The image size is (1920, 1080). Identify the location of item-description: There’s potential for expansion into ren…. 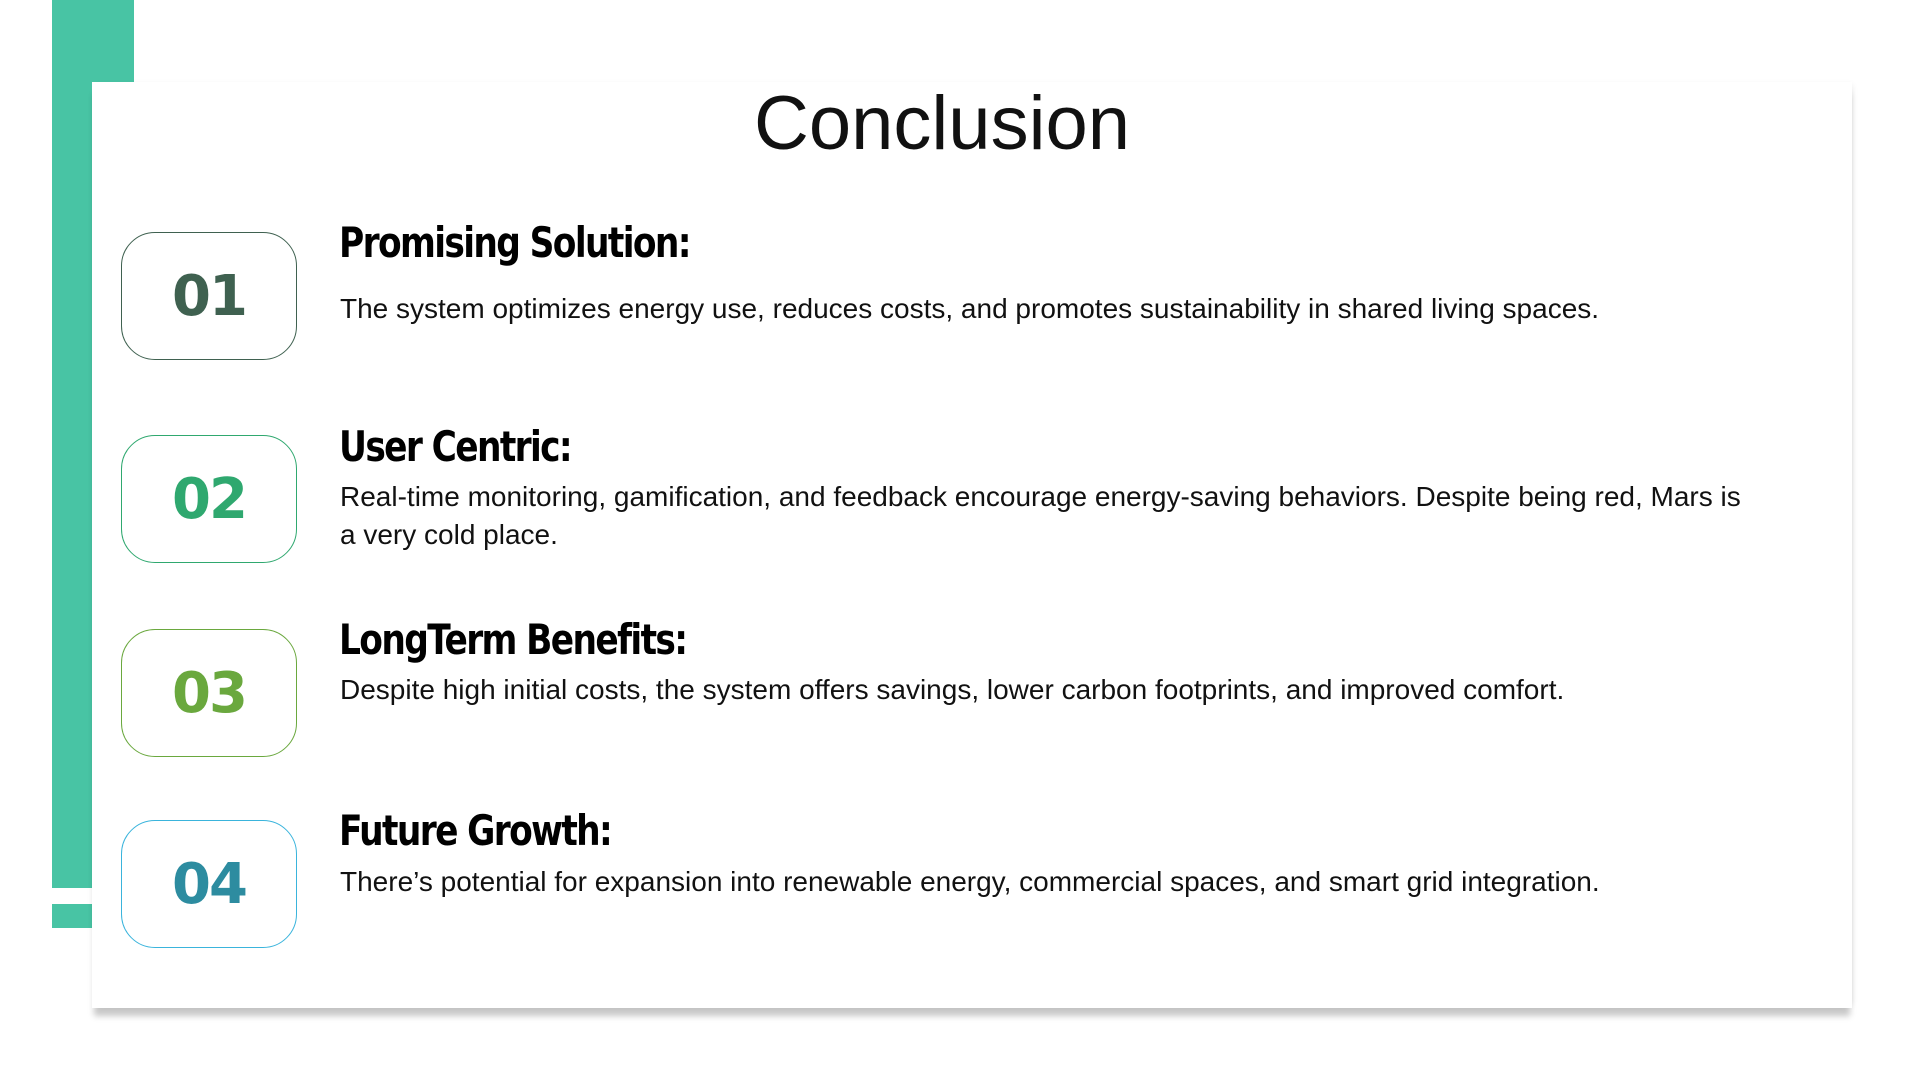
(970, 881).